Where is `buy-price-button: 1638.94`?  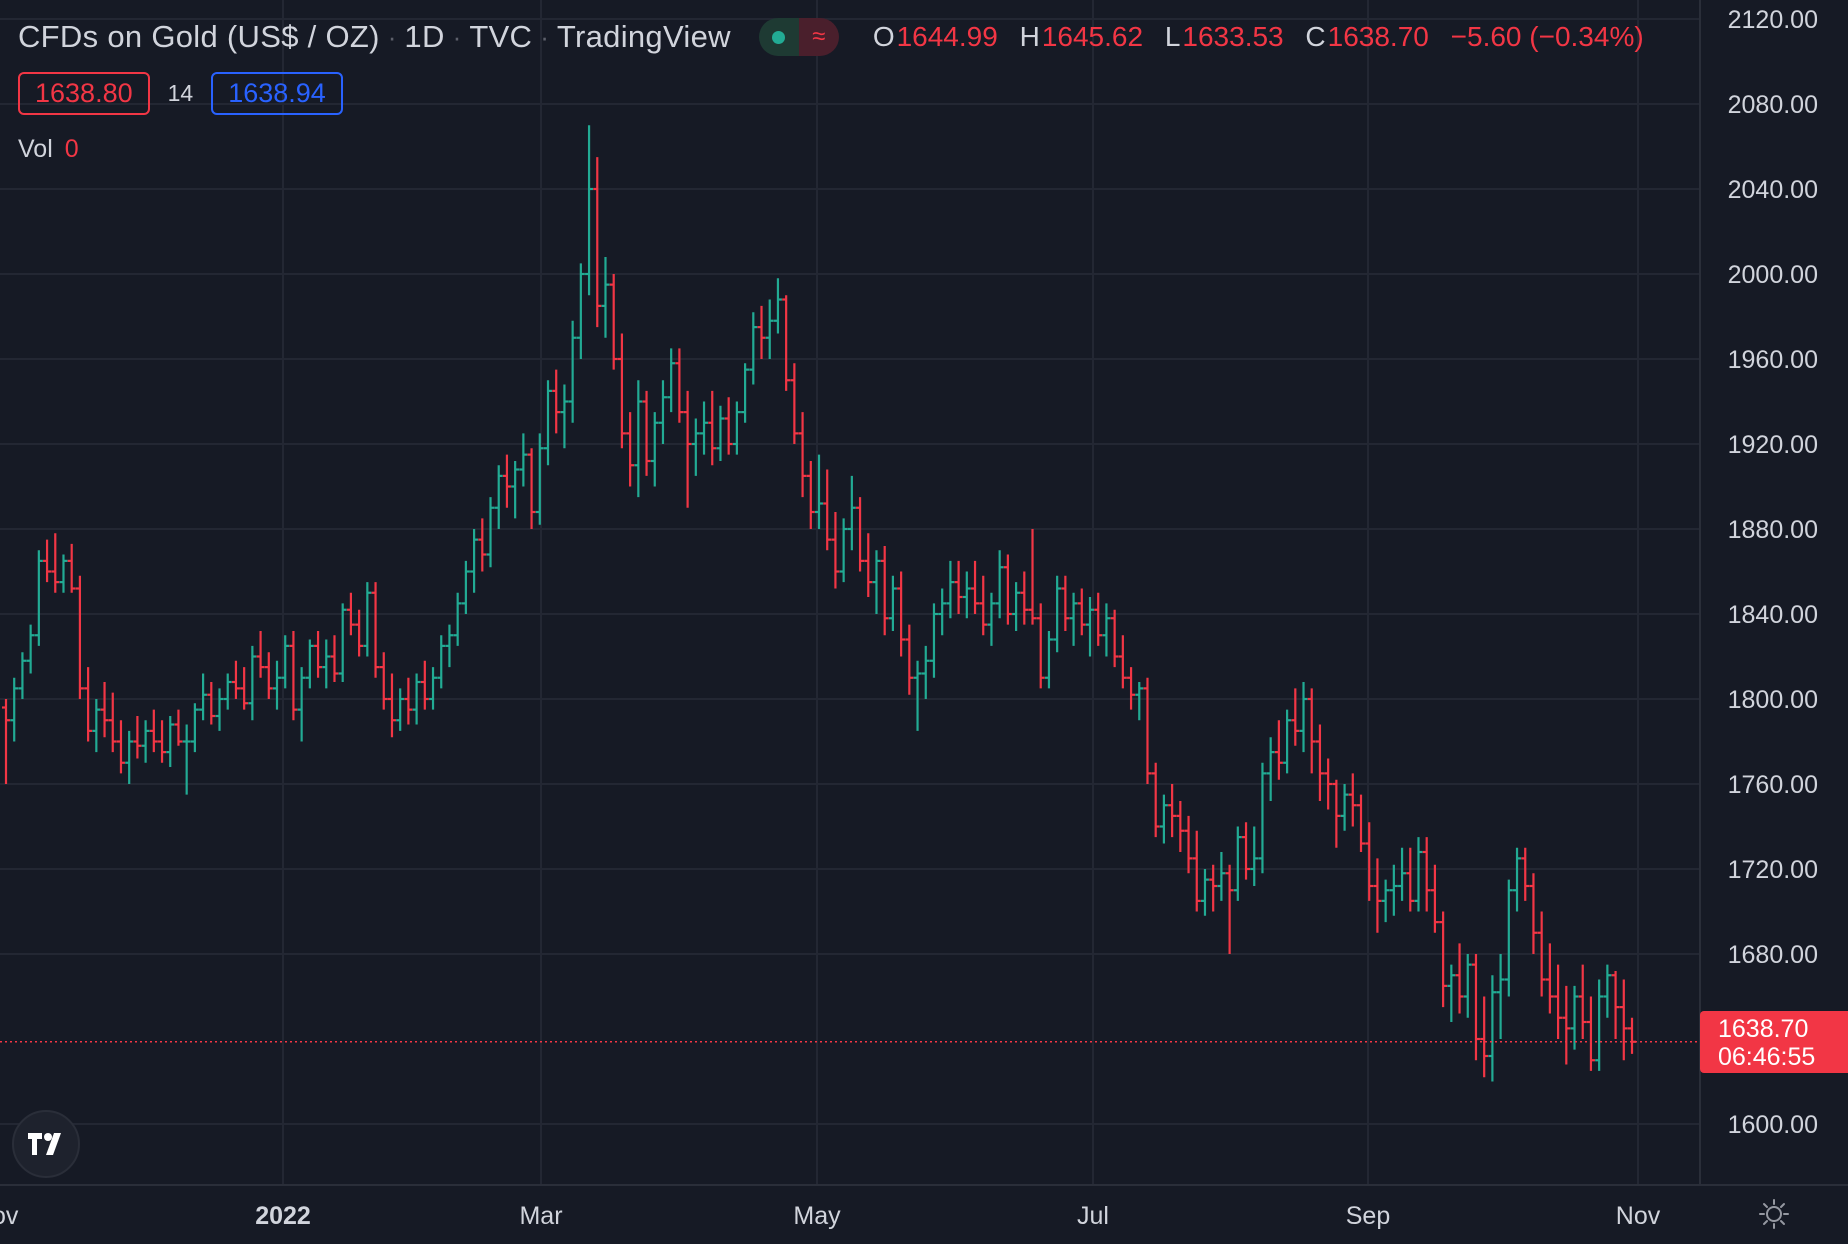
buy-price-button: 1638.94 is located at coordinates (277, 93).